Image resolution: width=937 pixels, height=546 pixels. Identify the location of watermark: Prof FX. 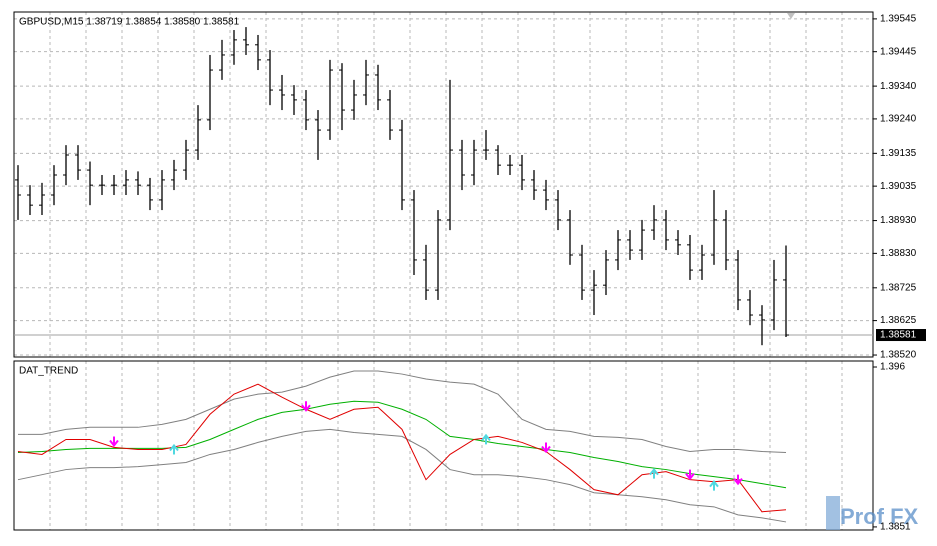
(872, 513).